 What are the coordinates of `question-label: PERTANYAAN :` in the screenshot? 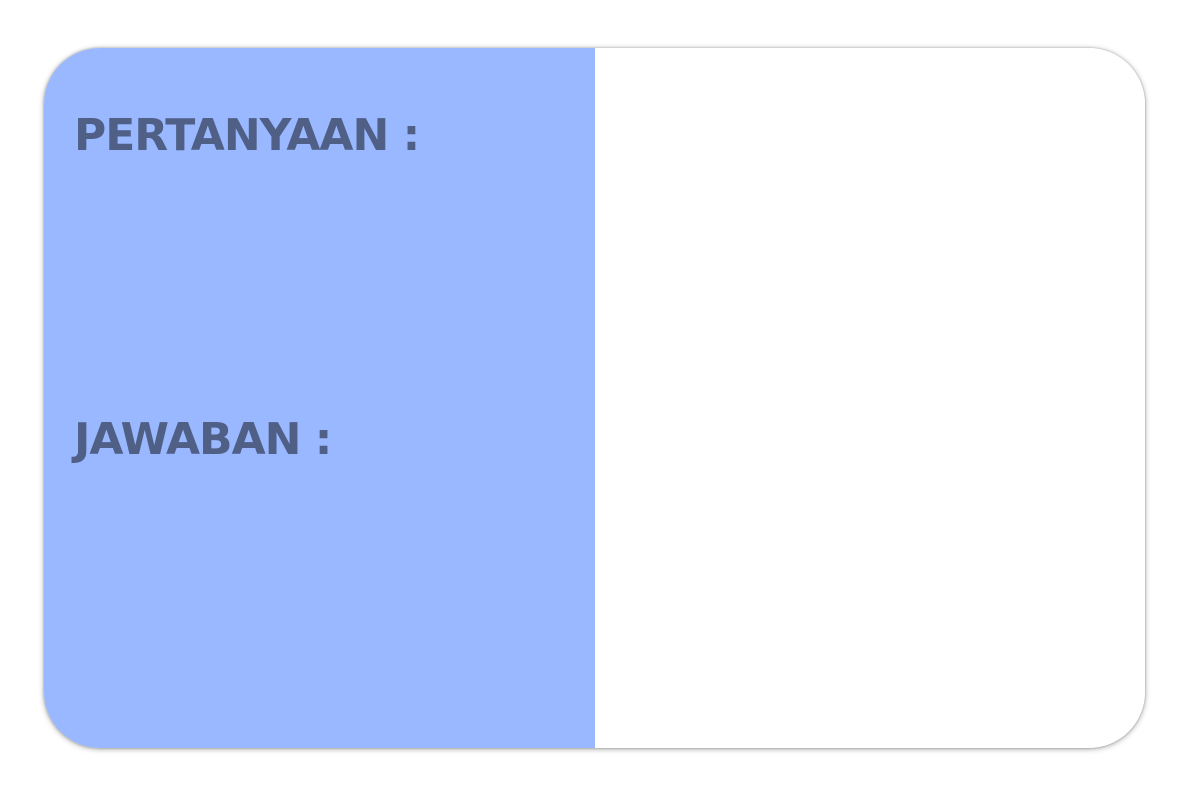 It's located at (247, 135).